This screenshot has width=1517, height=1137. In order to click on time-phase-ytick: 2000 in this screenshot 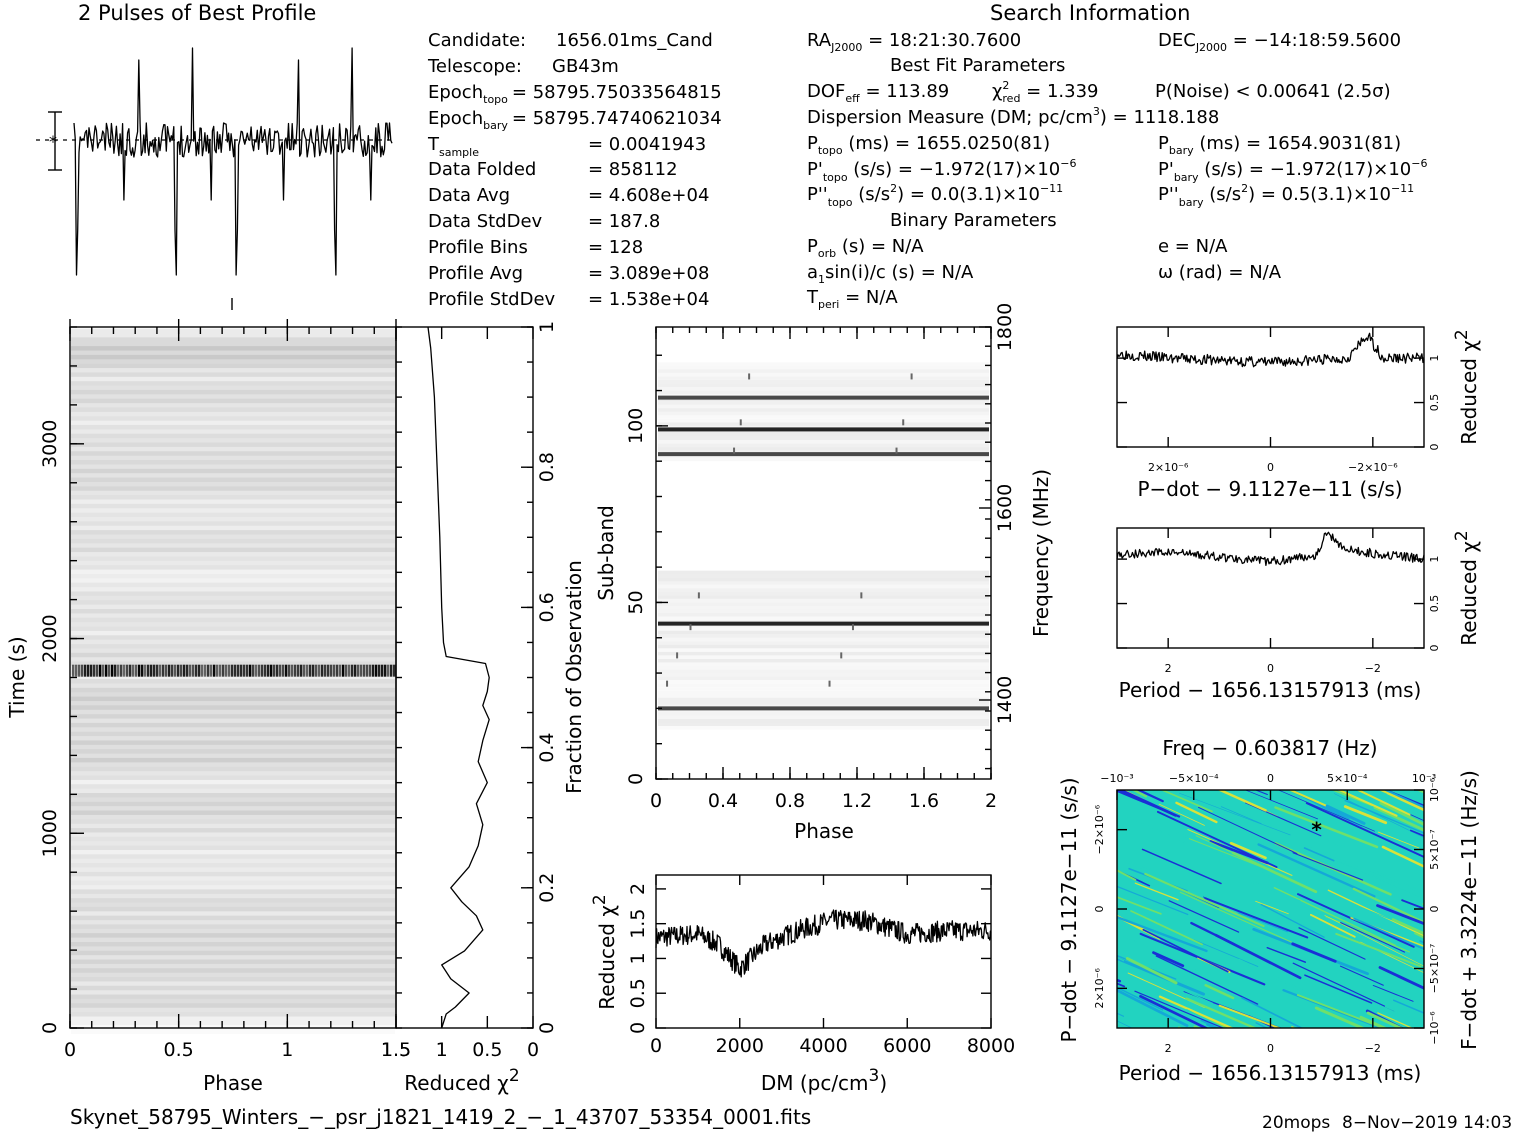, I will do `click(50, 638)`.